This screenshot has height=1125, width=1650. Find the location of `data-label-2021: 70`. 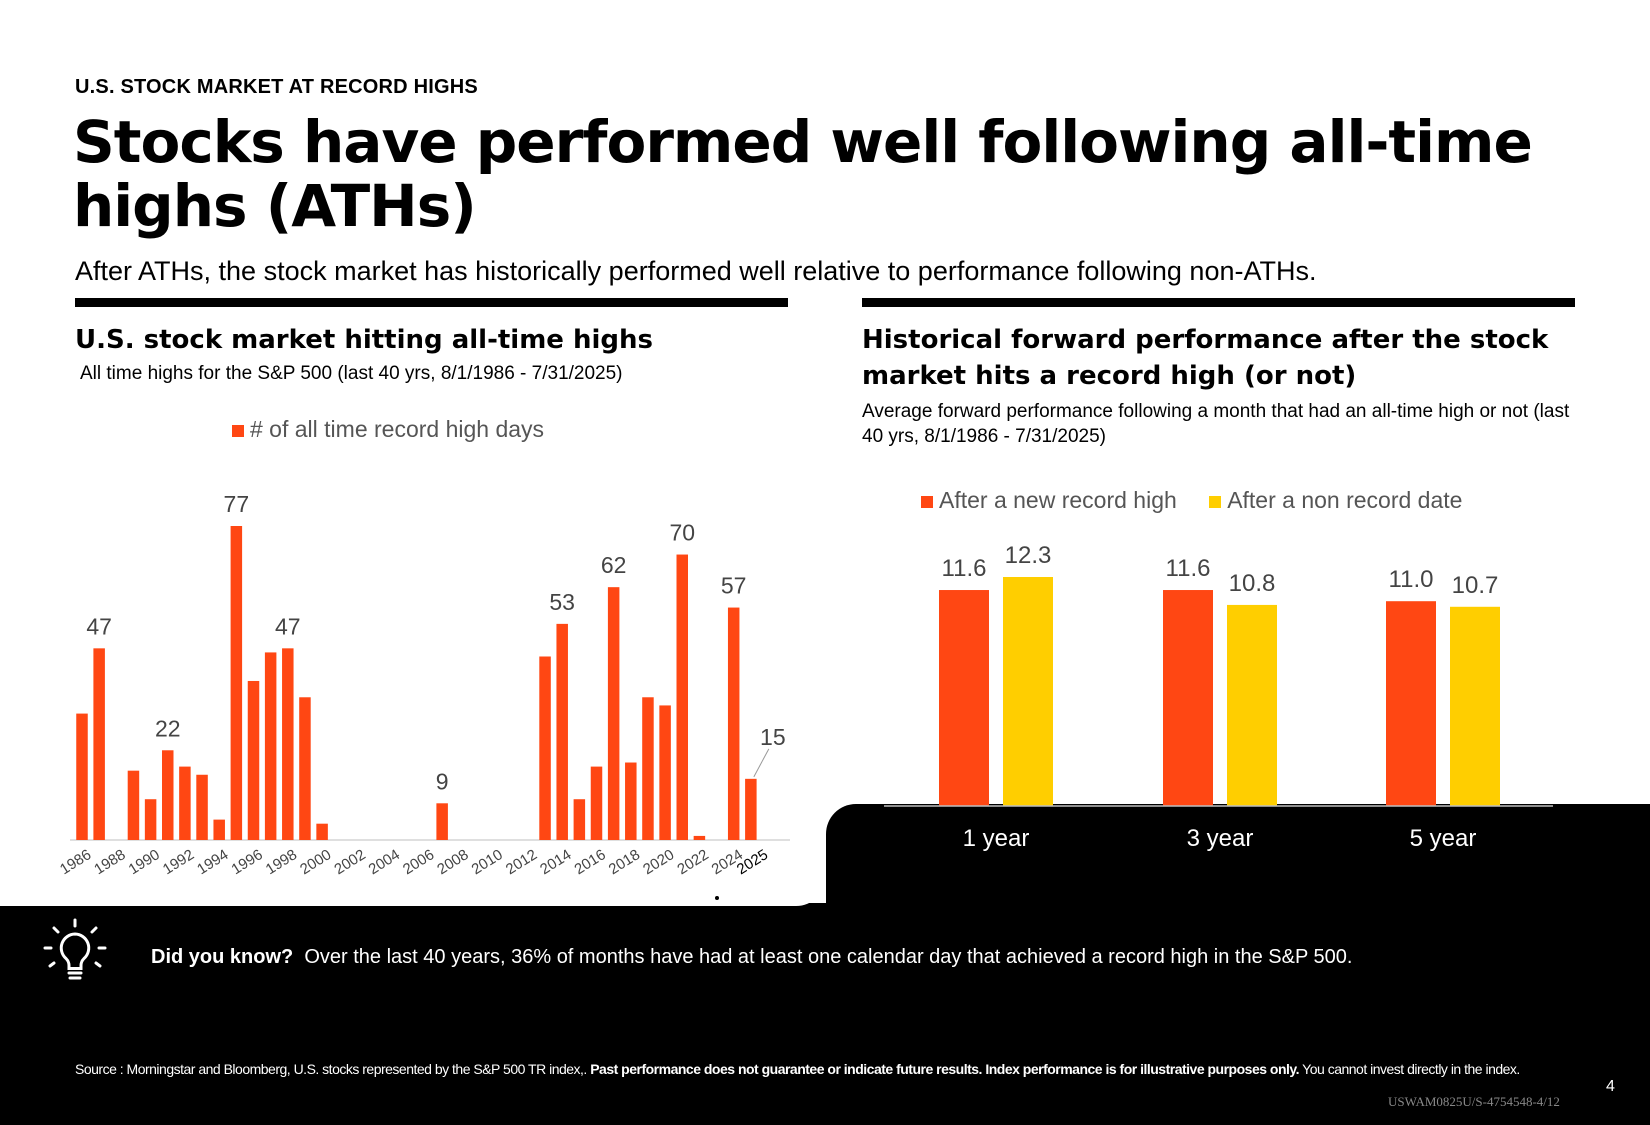

data-label-2021: 70 is located at coordinates (682, 533).